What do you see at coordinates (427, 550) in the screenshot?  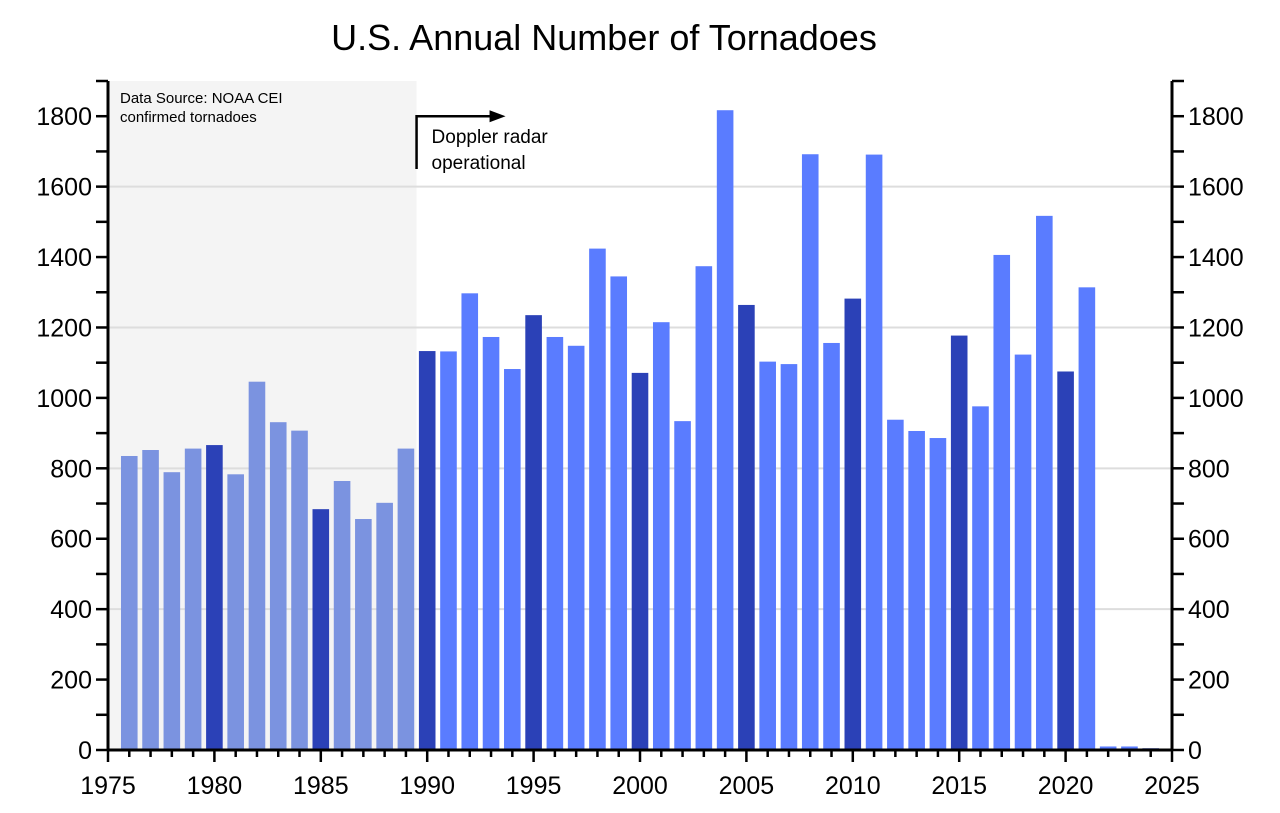 I see `bar-1990` at bounding box center [427, 550].